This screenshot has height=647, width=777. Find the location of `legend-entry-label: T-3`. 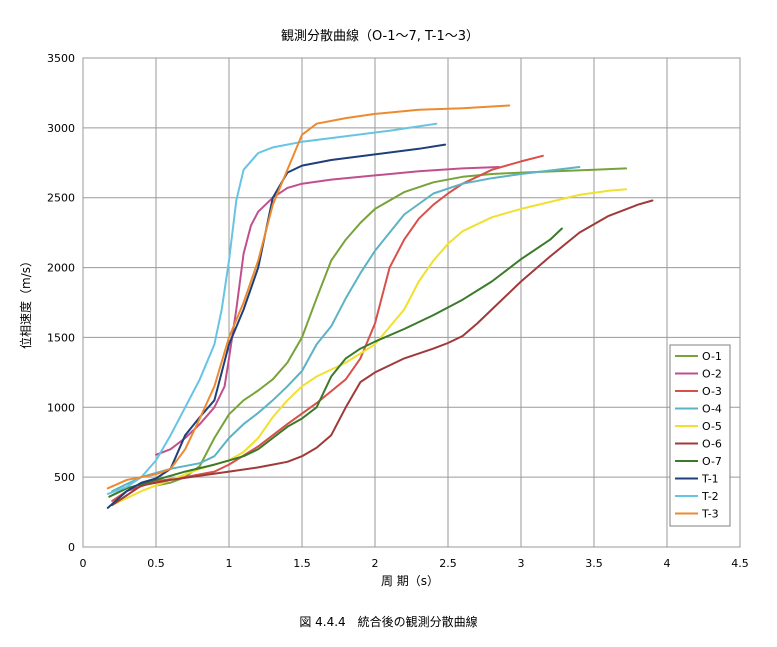

legend-entry-label: T-3 is located at coordinates (710, 514).